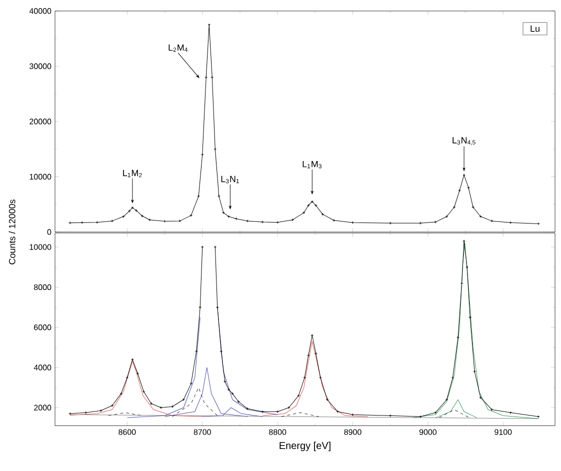 This screenshot has width=561, height=471. What do you see at coordinates (41, 121) in the screenshot?
I see `y-tick-label: 20000` at bounding box center [41, 121].